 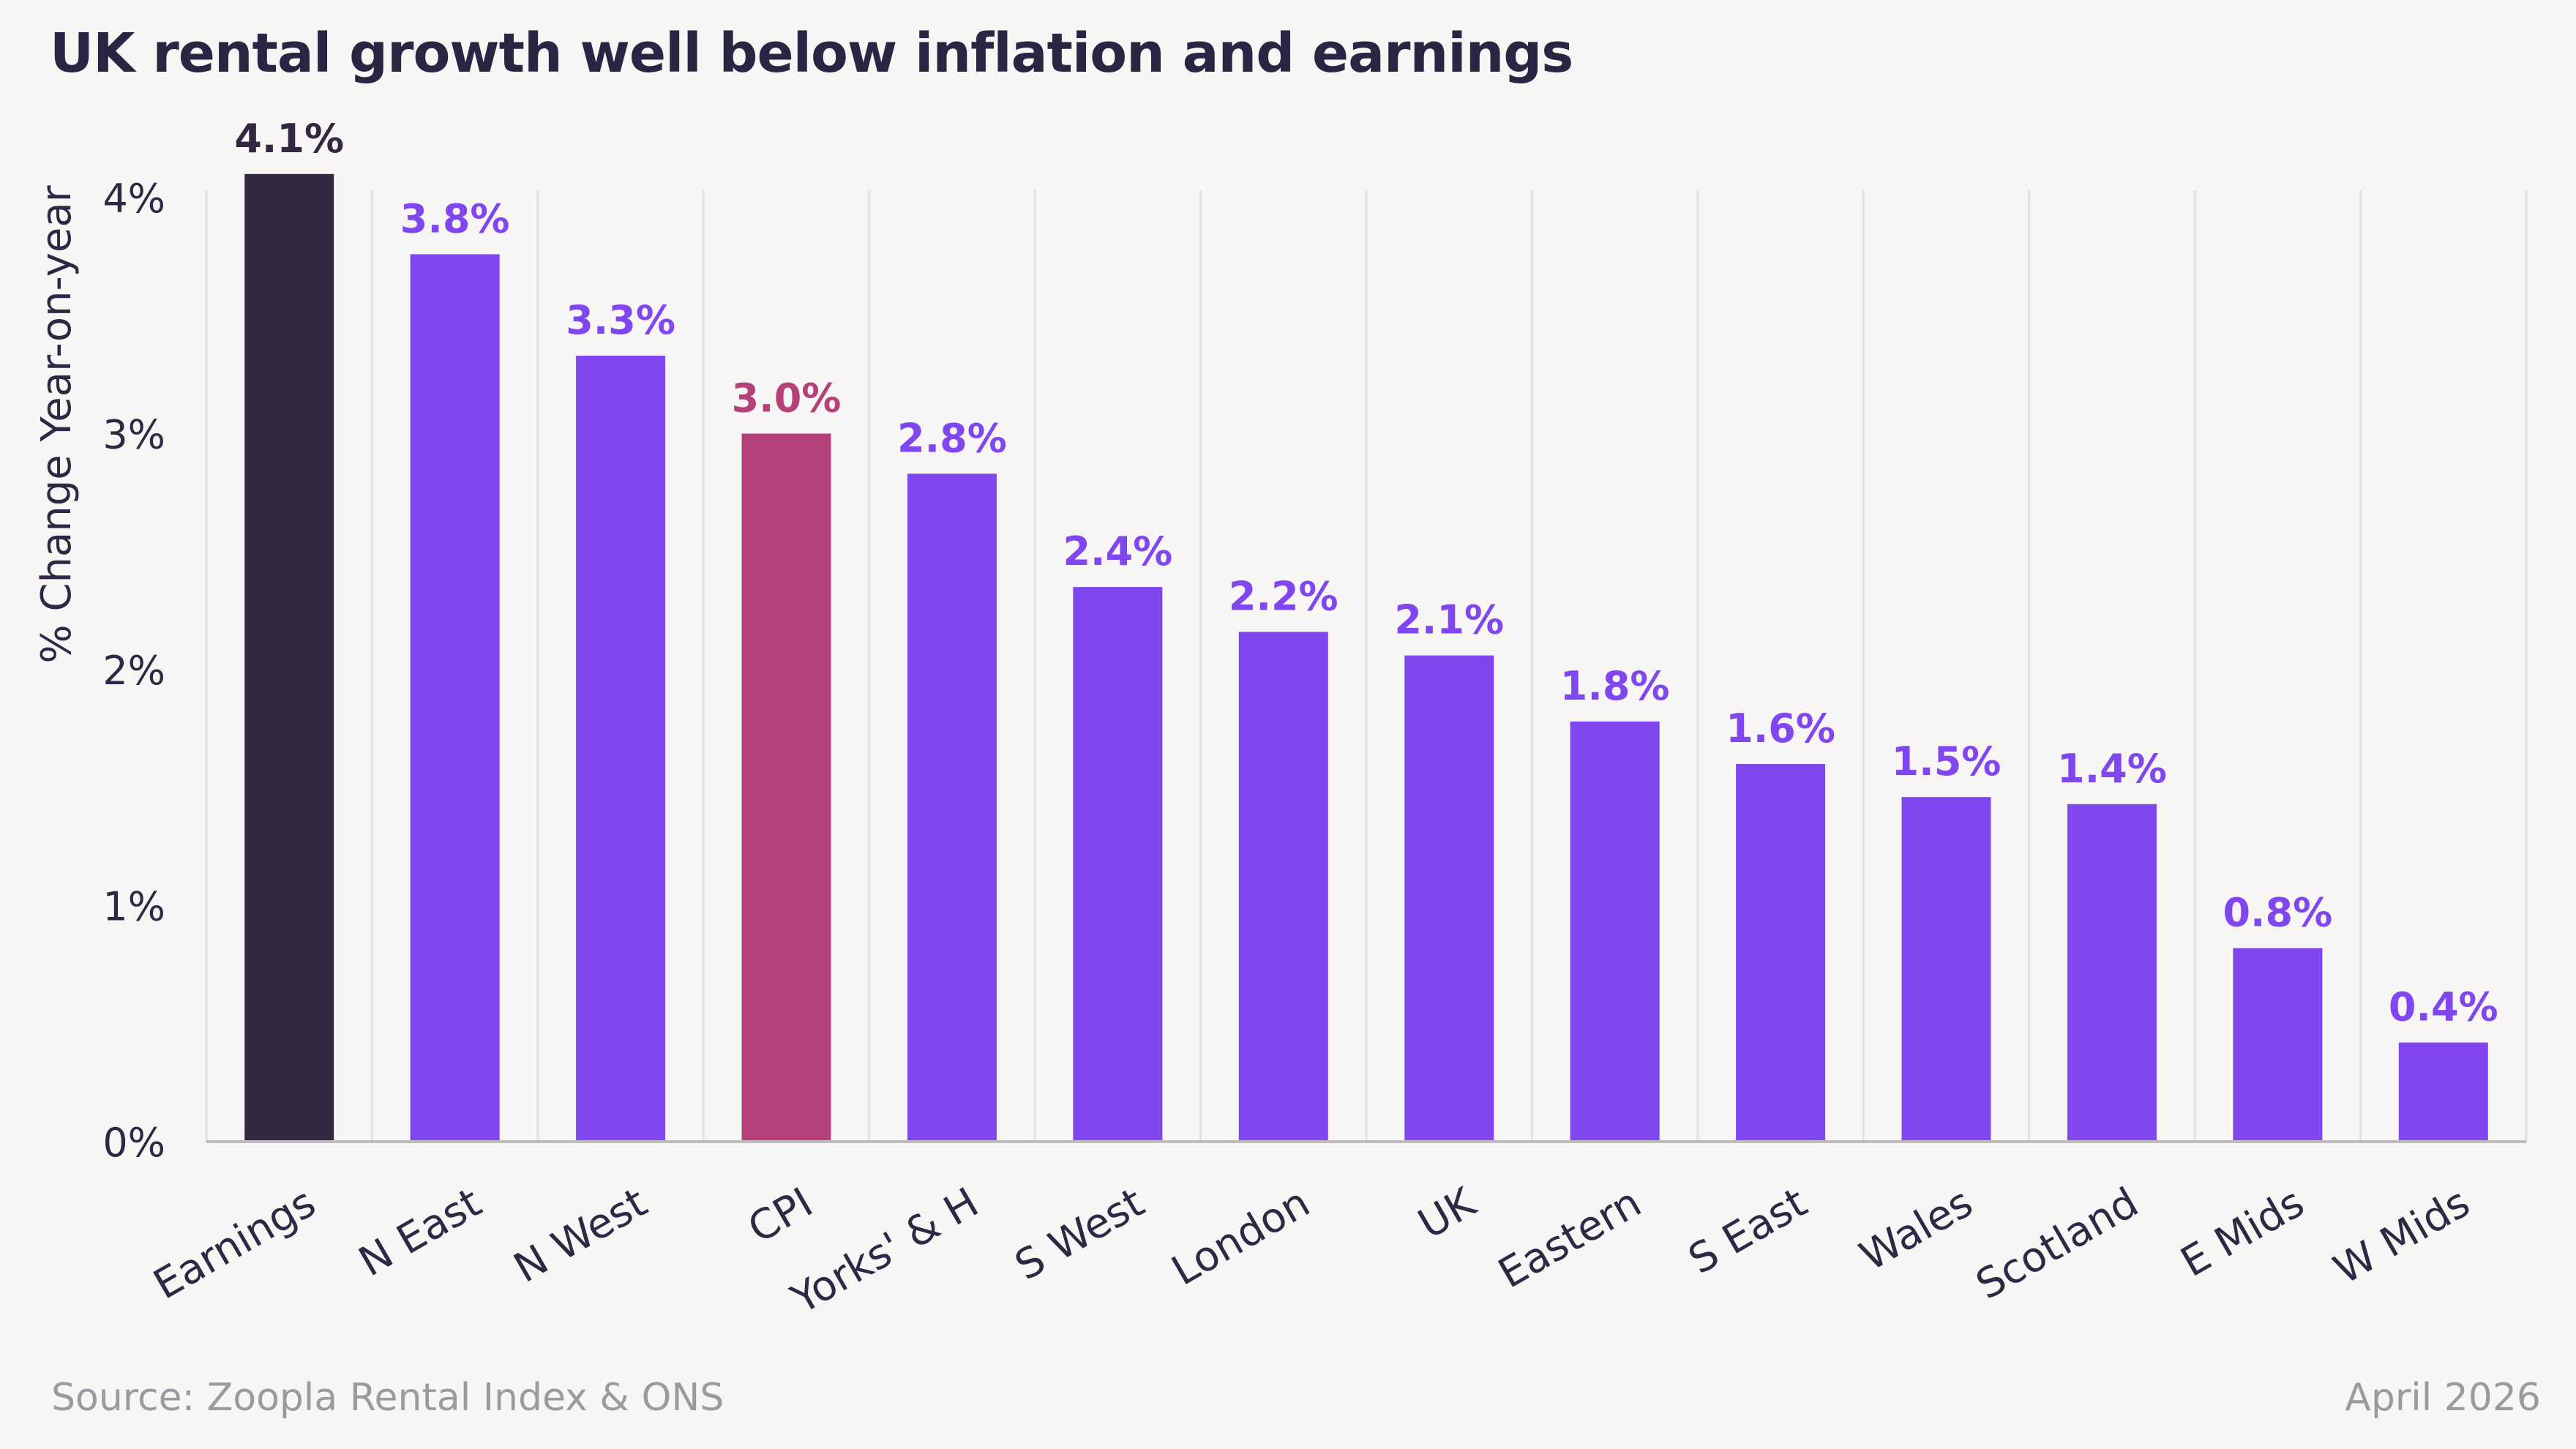 I want to click on value-label: 2.8%, so click(x=952, y=438).